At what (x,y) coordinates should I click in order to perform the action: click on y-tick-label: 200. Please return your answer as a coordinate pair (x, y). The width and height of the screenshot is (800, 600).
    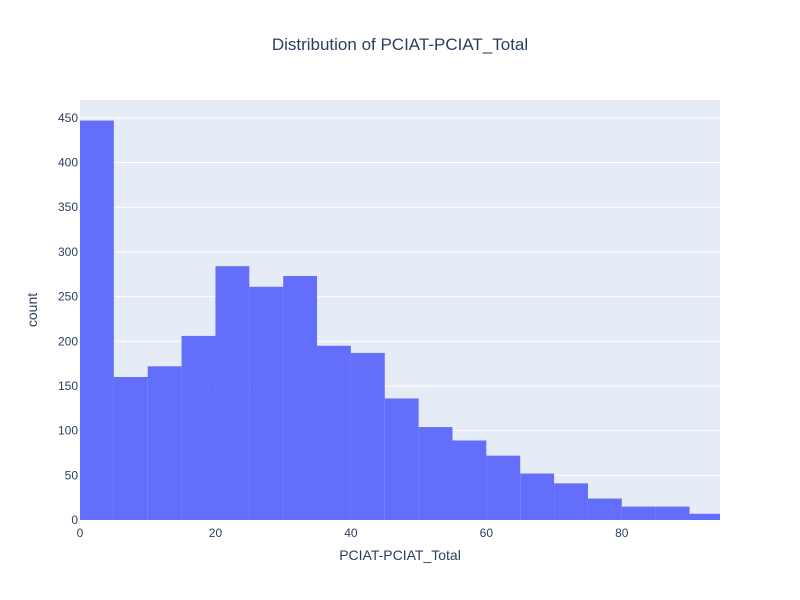
    Looking at the image, I should click on (68, 341).